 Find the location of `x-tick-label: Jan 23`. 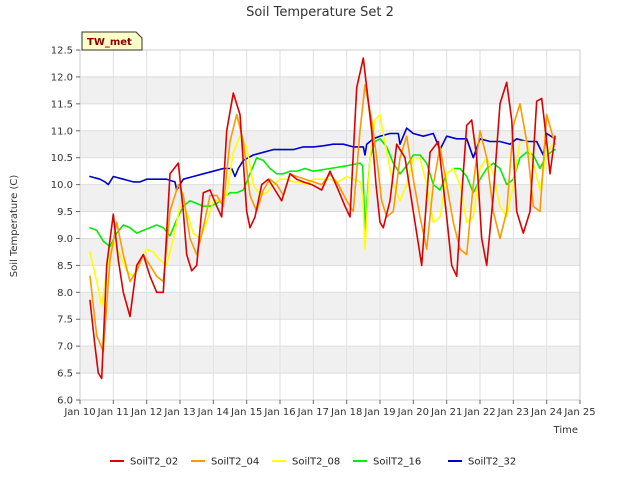

x-tick-label: Jan 23 is located at coordinates (513, 412).